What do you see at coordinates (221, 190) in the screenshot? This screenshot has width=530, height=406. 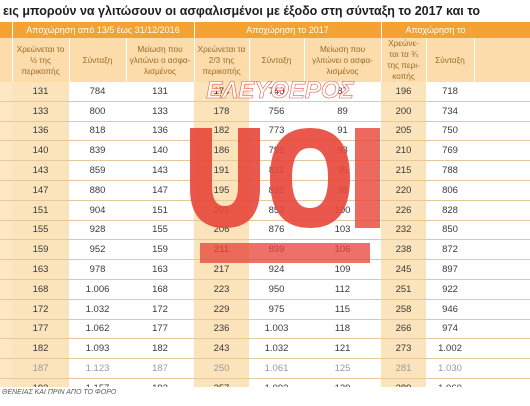 I see `table-cell: 195` at bounding box center [221, 190].